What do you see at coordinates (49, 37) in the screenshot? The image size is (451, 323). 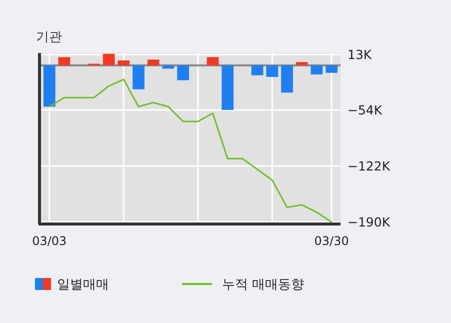 I see `chart-title: 기관` at bounding box center [49, 37].